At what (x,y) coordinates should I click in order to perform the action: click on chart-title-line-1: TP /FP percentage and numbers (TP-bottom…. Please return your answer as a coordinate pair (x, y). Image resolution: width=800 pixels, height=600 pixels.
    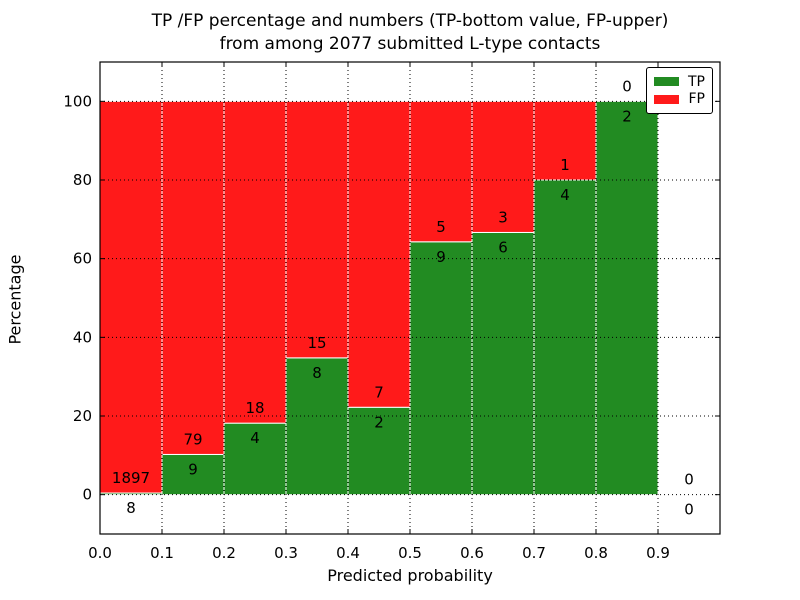
    Looking at the image, I should click on (410, 21).